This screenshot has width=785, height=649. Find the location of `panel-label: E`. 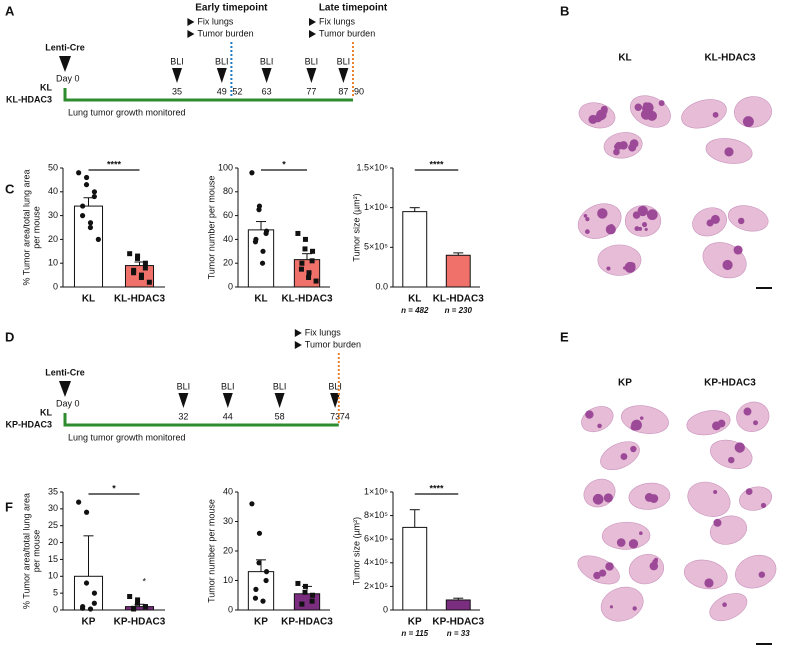

panel-label: E is located at coordinates (564, 336).